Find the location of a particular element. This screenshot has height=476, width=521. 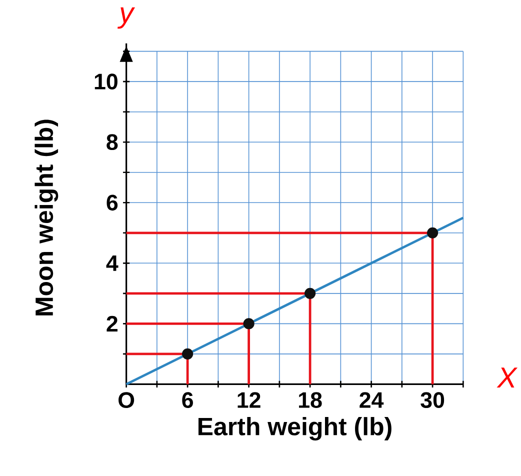

x-tick-label: 24 is located at coordinates (372, 400).